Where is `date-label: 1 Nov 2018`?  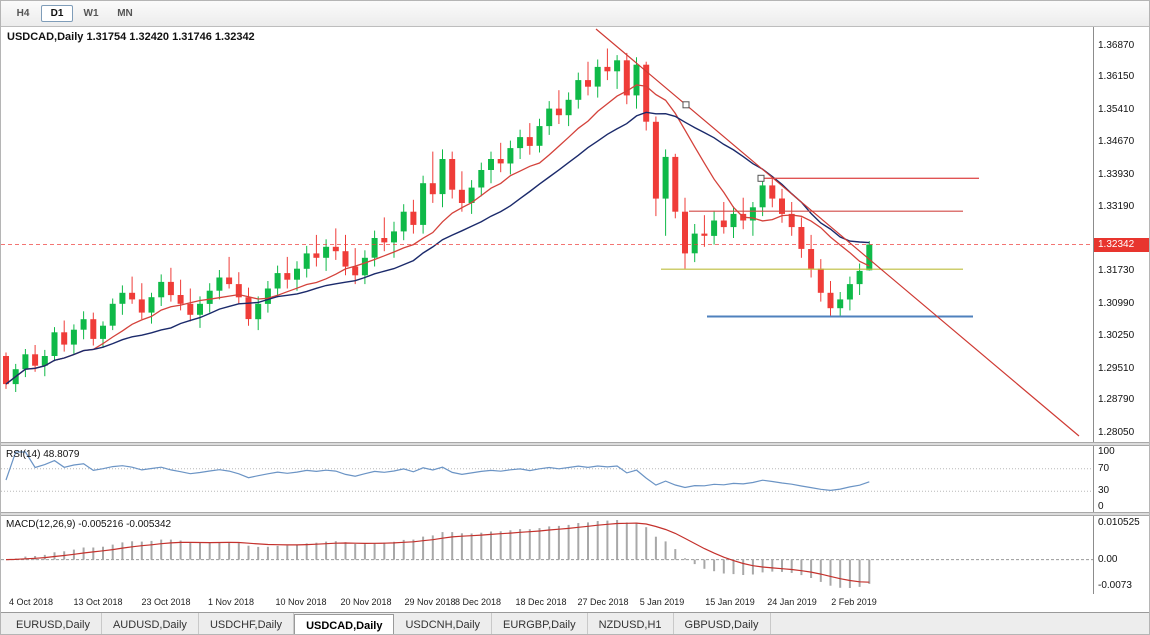
date-label: 1 Nov 2018 is located at coordinates (231, 602).